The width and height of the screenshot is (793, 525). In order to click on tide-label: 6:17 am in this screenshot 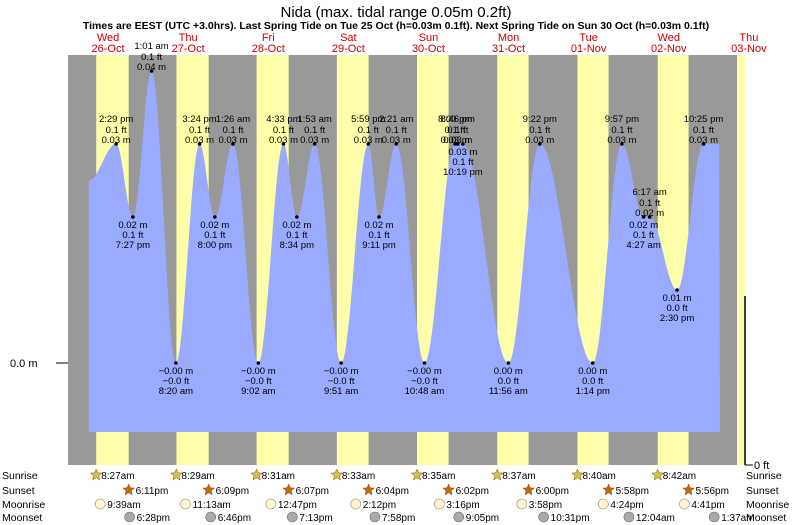, I will do `click(650, 192)`.